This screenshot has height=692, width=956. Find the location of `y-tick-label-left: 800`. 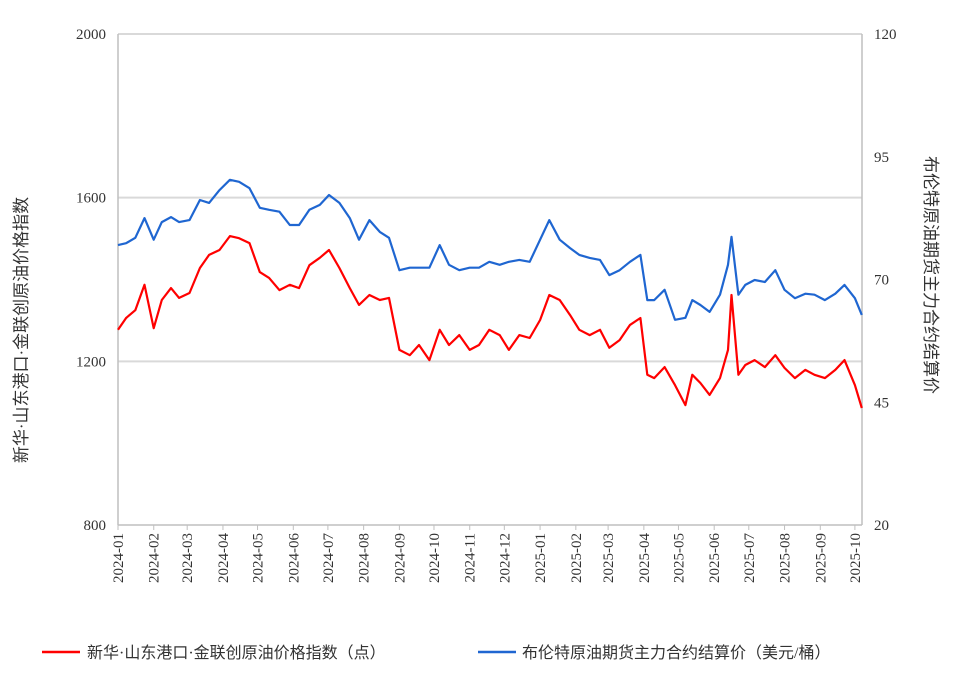

y-tick-label-left: 800 is located at coordinates (95, 526).